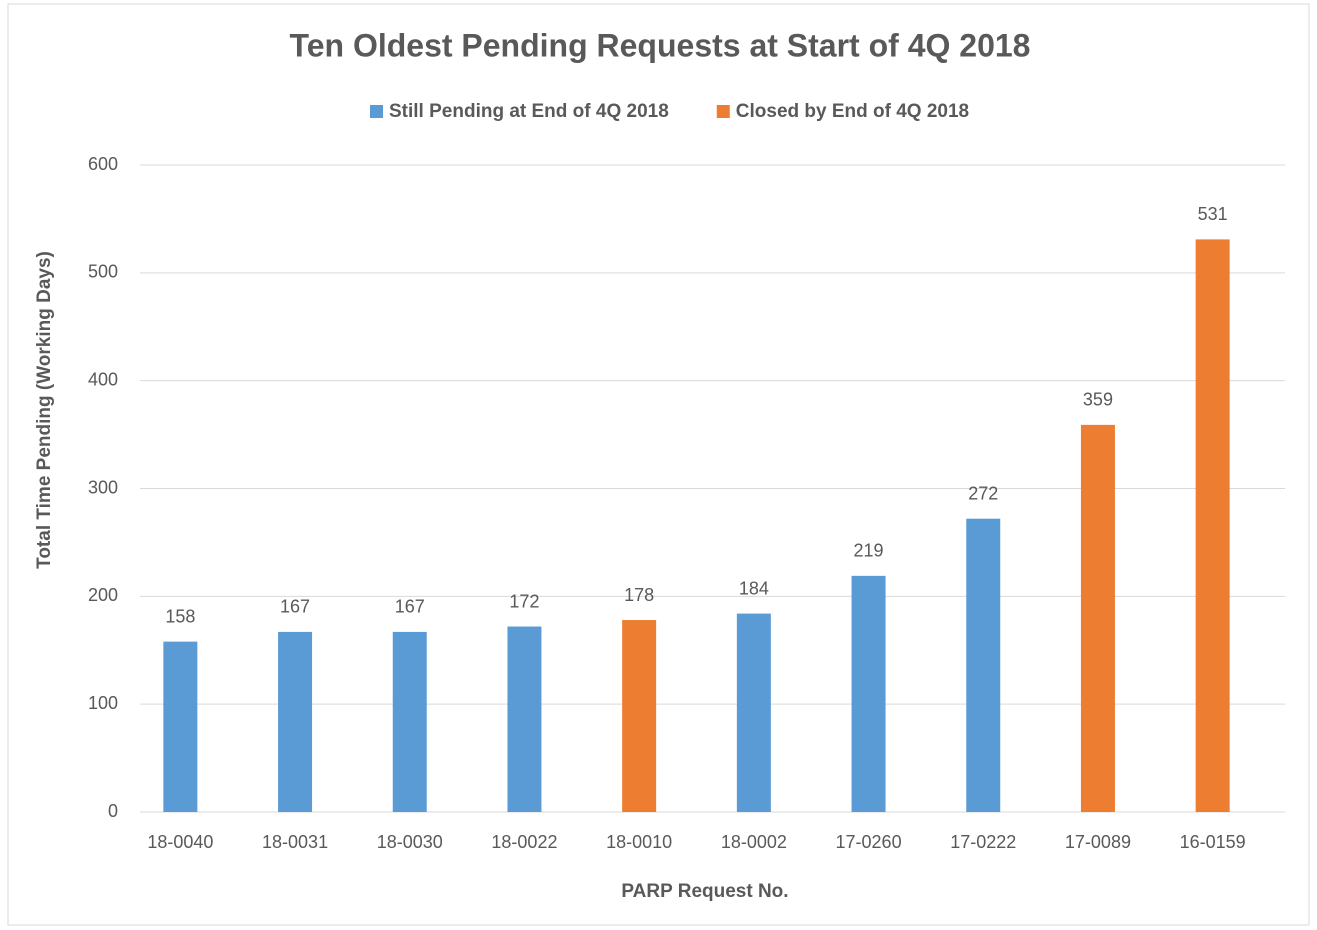 This screenshot has height=930, width=1317. What do you see at coordinates (103, 595) in the screenshot?
I see `y-tick-label: 200` at bounding box center [103, 595].